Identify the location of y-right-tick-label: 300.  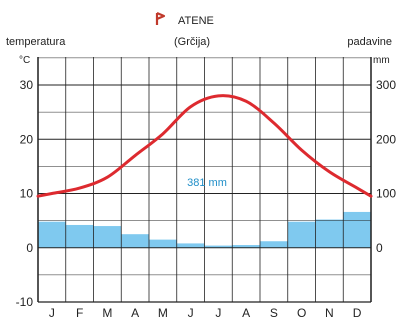
(386, 85).